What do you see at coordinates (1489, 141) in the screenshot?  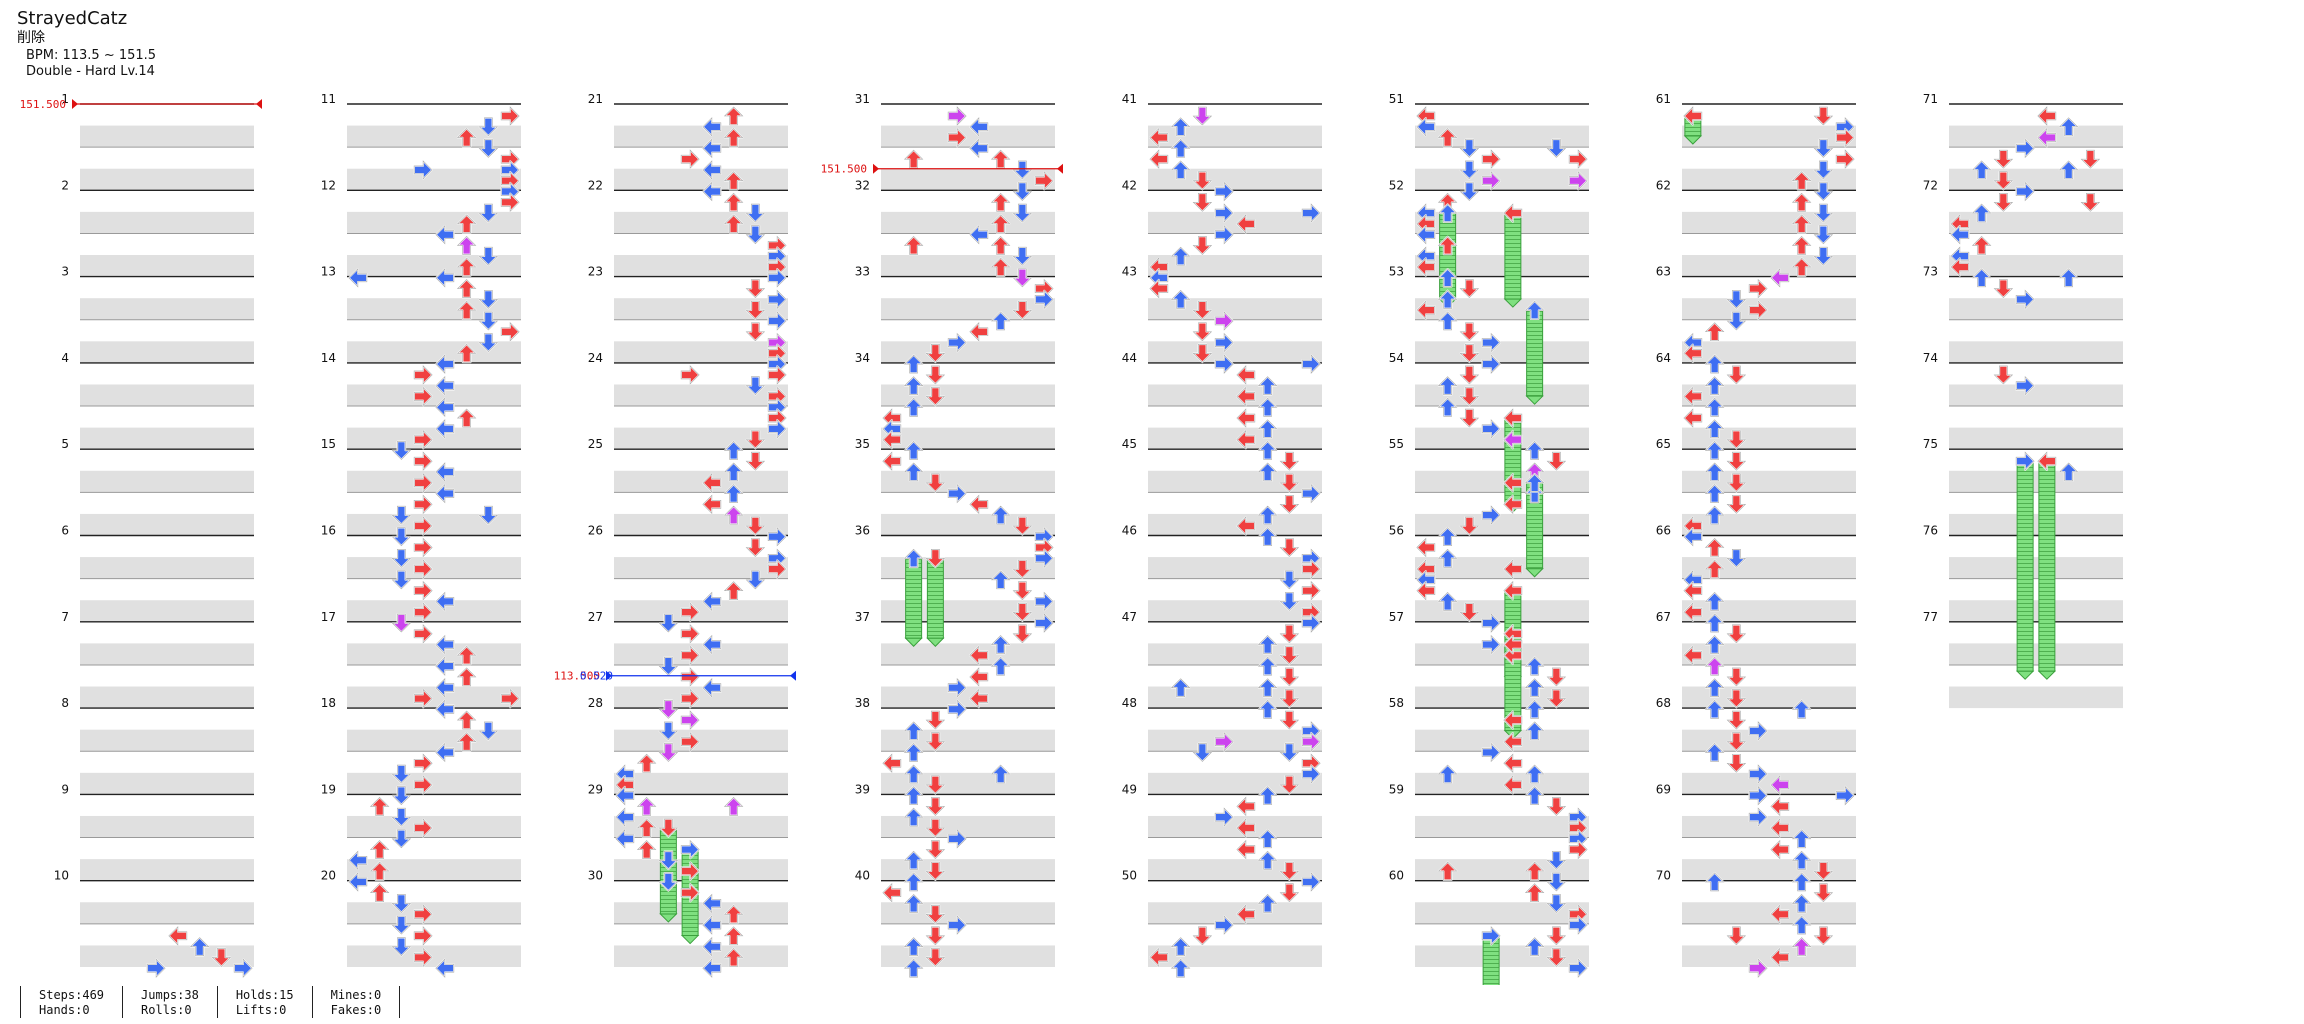 I see `measure-51: 51` at bounding box center [1489, 141].